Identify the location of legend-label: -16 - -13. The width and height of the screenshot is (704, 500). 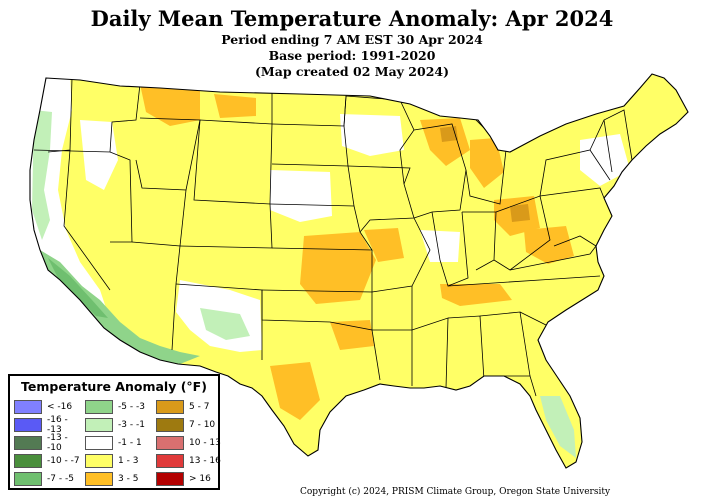
(57, 425).